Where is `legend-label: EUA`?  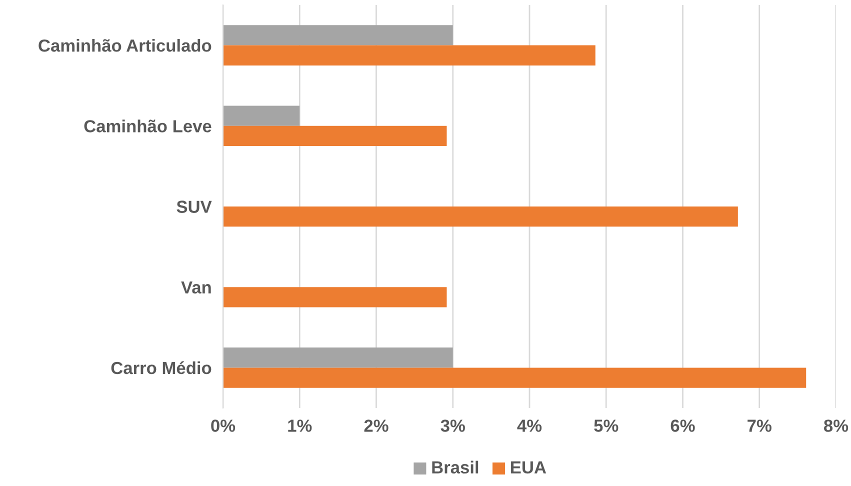
legend-label: EUA is located at coordinates (528, 467).